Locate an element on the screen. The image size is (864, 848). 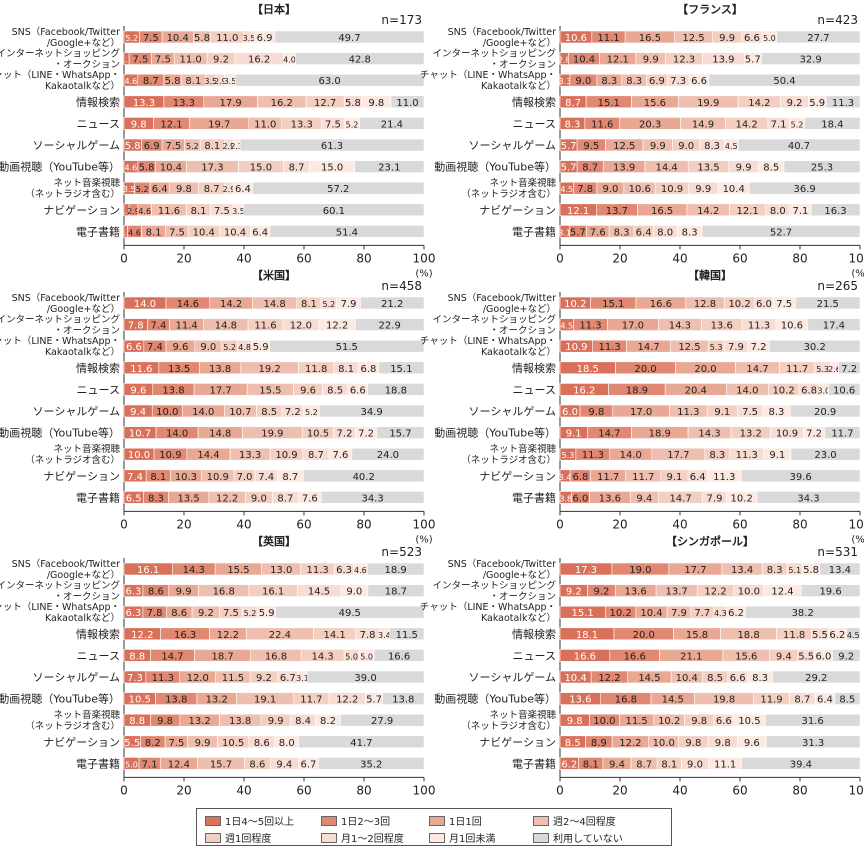
data-label: 8.3 is located at coordinates (760, 678).